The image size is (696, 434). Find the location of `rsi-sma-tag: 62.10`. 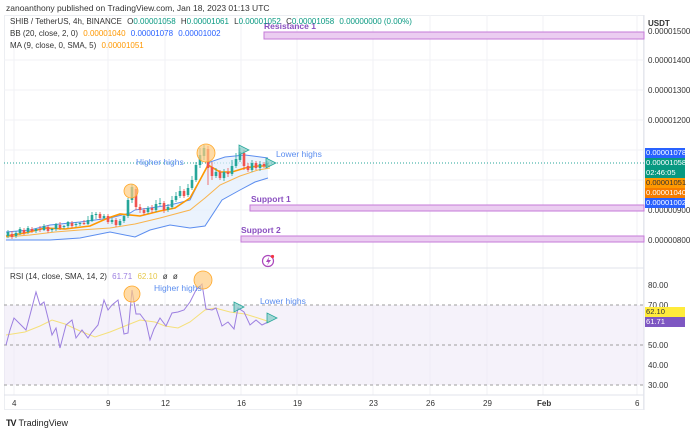

rsi-sma-tag: 62.10 is located at coordinates (665, 312).